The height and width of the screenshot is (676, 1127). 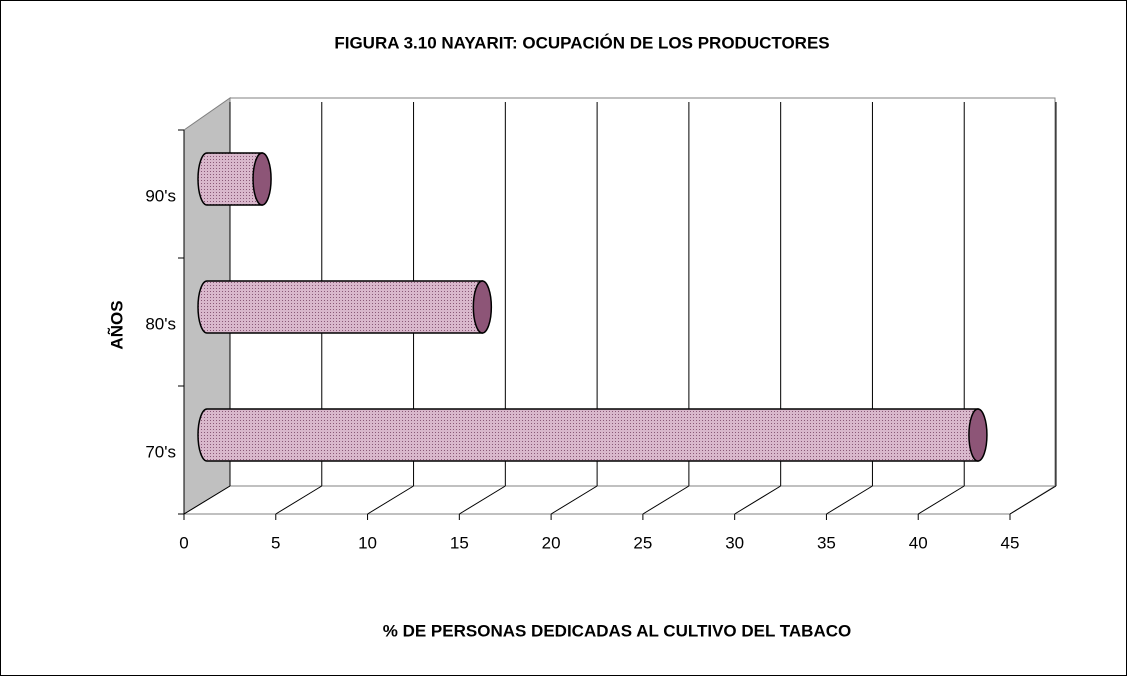 I want to click on y-tick-label: 70's, so click(x=160, y=451).